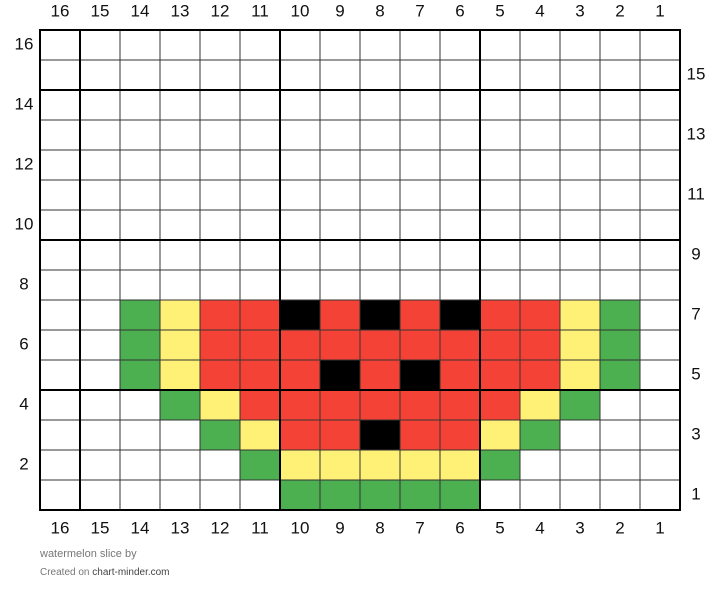 This screenshot has height=603, width=720. What do you see at coordinates (659, 10) in the screenshot?
I see `column-label: 1` at bounding box center [659, 10].